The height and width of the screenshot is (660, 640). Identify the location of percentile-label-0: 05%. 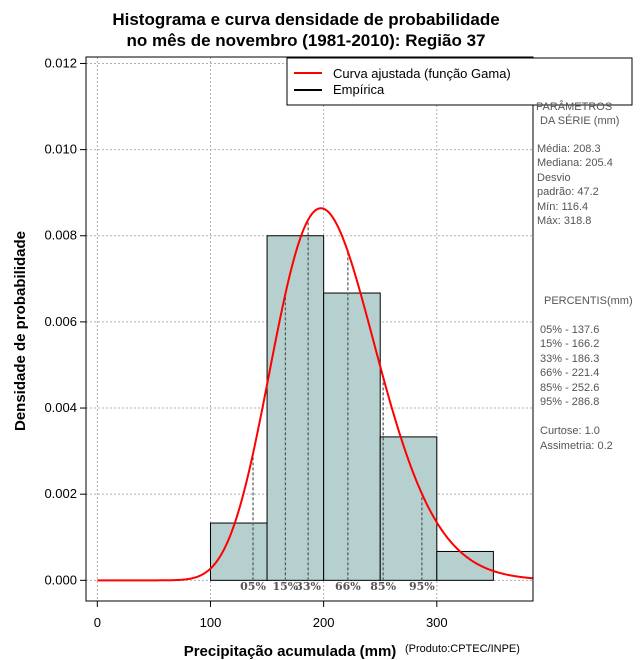
(253, 586).